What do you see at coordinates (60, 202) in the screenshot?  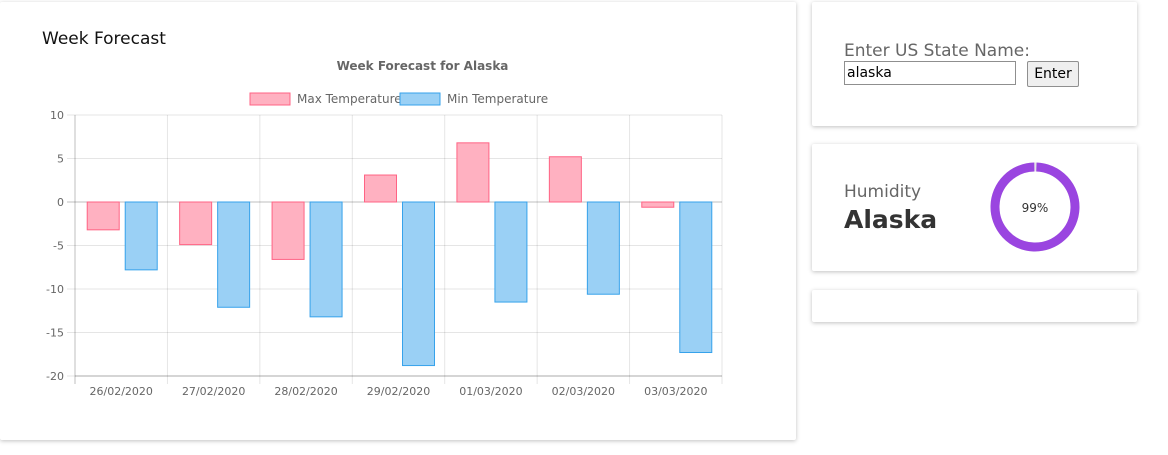 I see `y-tick-label: 0` at bounding box center [60, 202].